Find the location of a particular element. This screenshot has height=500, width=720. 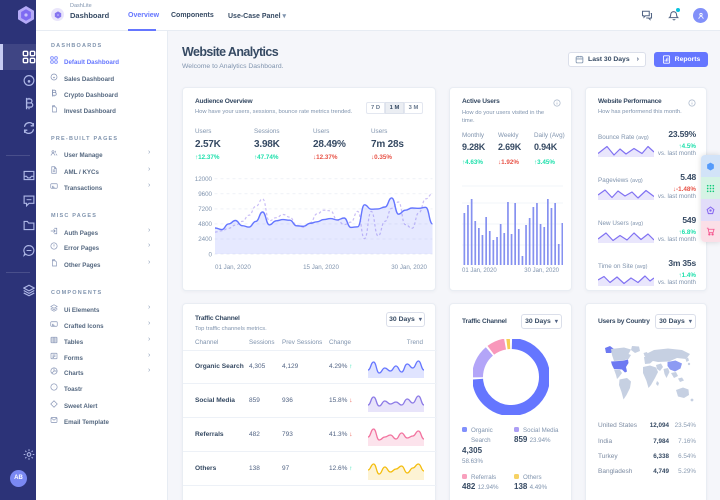

svg-text: 4800 is located at coordinates (205, 224).